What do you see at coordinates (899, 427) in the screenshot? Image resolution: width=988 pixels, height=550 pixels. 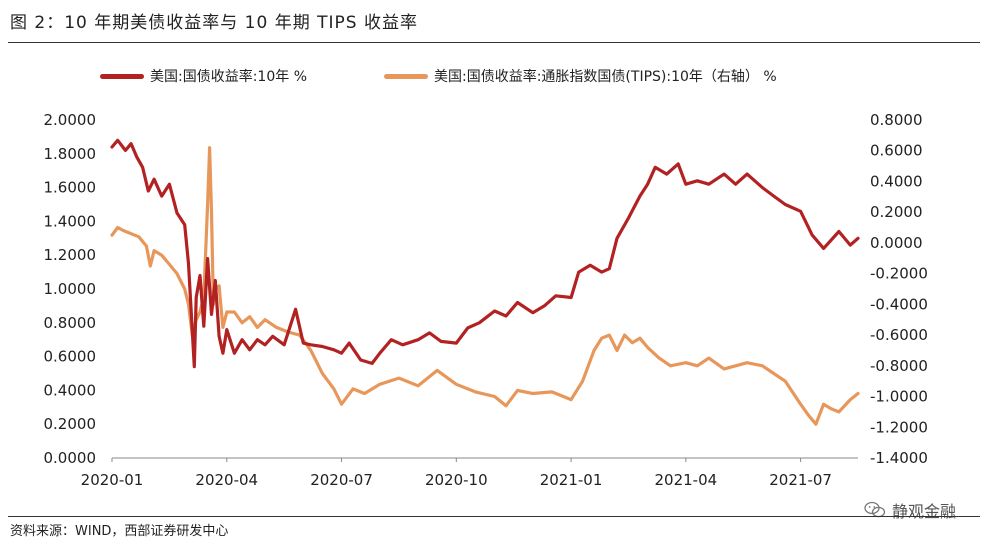 I see `right-tick-label: -1.2000` at bounding box center [899, 427].